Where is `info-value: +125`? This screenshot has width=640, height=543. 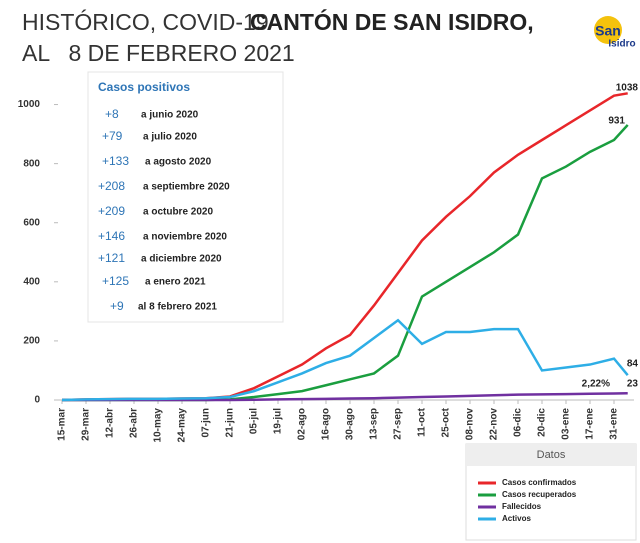 info-value: +125 is located at coordinates (115, 281).